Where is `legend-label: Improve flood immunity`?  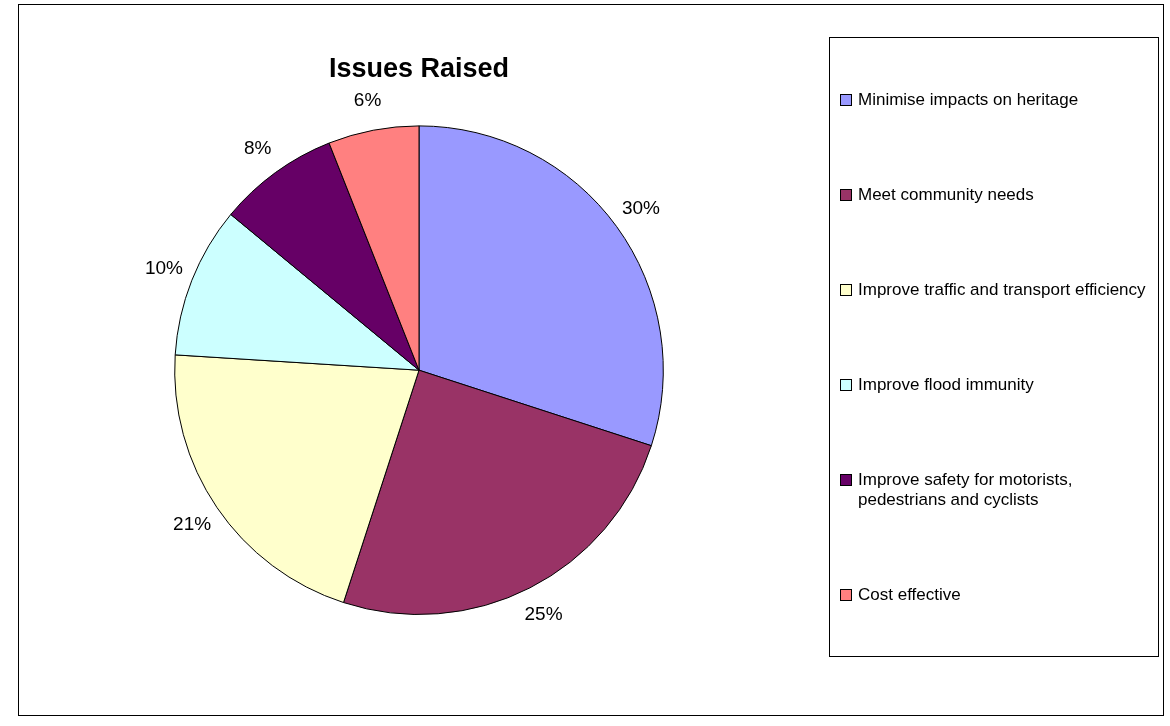 legend-label: Improve flood immunity is located at coordinates (946, 384).